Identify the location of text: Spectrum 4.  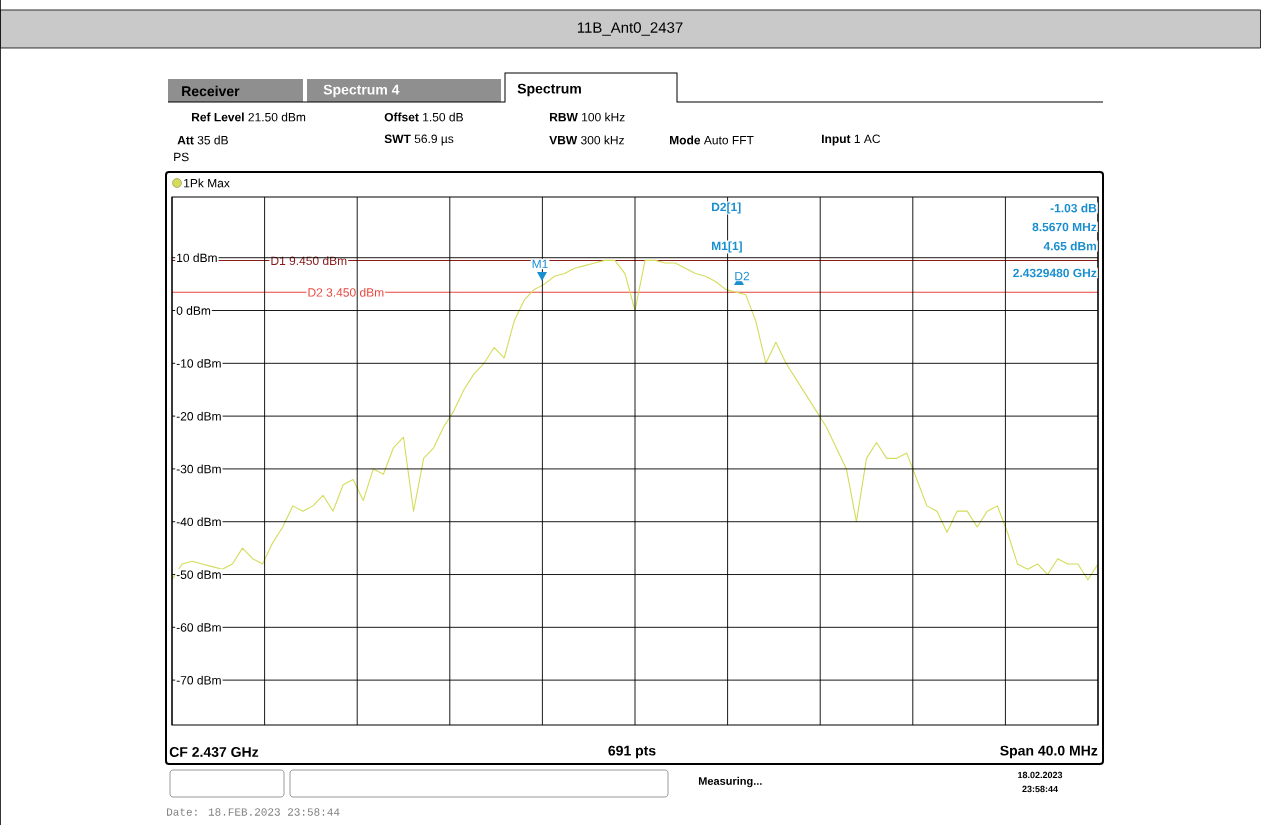
(361, 91).